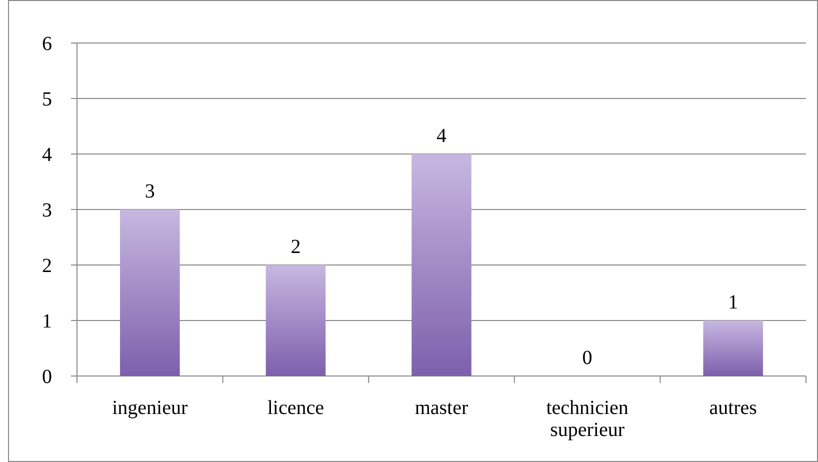 This screenshot has width=818, height=462. What do you see at coordinates (441, 408) in the screenshot?
I see `x-tick-label: master` at bounding box center [441, 408].